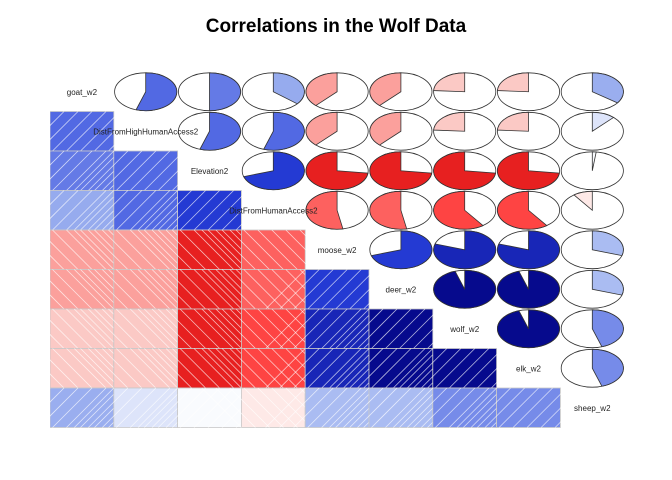 The height and width of the screenshot is (480, 672). Describe the element at coordinates (592, 289) in the screenshot. I see `pie-cell-deer_w2-sheep_w2` at that location.